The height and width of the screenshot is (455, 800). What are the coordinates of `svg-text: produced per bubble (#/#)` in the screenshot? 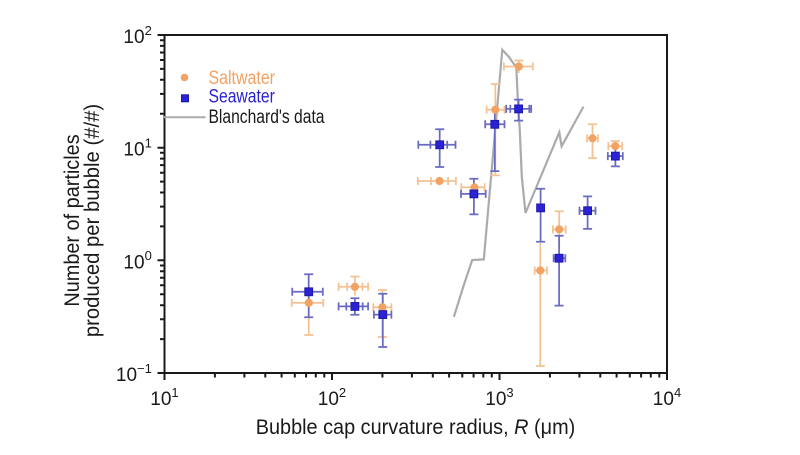 It's located at (92, 220).